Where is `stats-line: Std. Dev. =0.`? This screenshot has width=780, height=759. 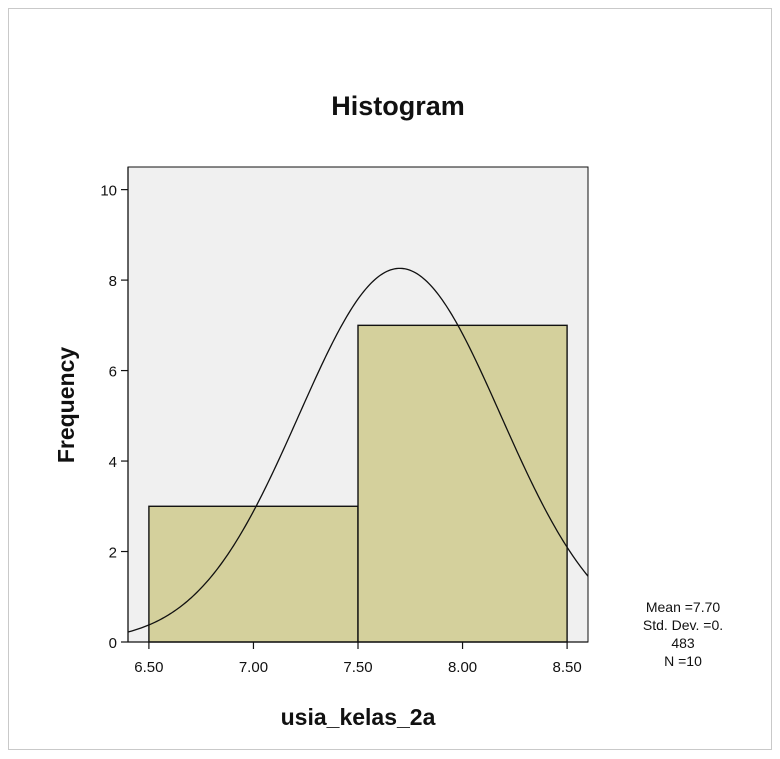 stats-line: Std. Dev. =0. is located at coordinates (683, 625).